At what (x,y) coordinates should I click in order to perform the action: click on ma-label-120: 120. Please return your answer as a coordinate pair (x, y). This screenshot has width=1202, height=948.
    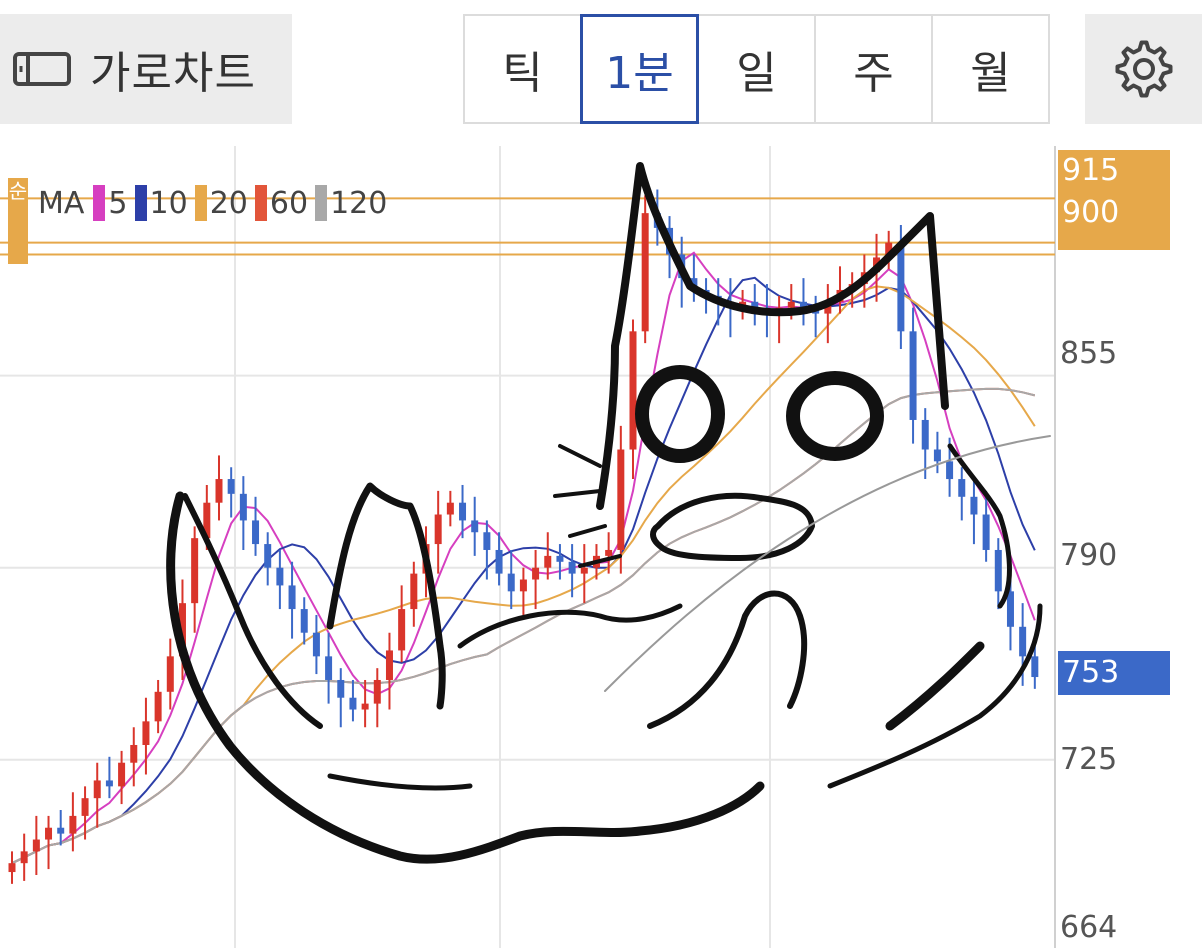
    Looking at the image, I should click on (359, 203).